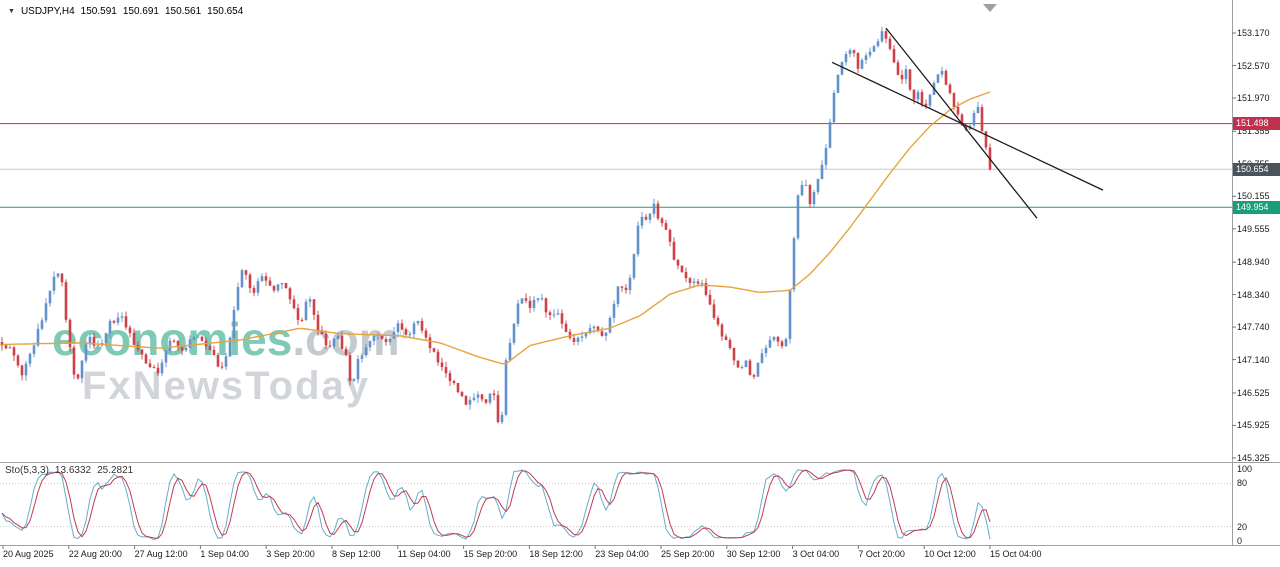 This screenshot has width=1280, height=567. Describe the element at coordinates (1256, 207) in the screenshot. I see `support-price-tag: 149.954` at that location.